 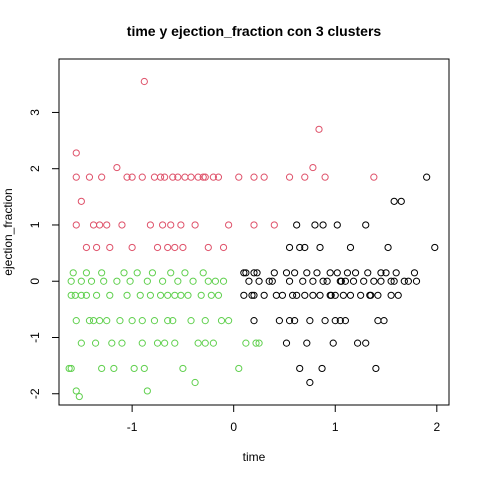 What do you see at coordinates (254, 31) in the screenshot?
I see `chart-title: time y ejection_fraction con 3 clusters` at bounding box center [254, 31].